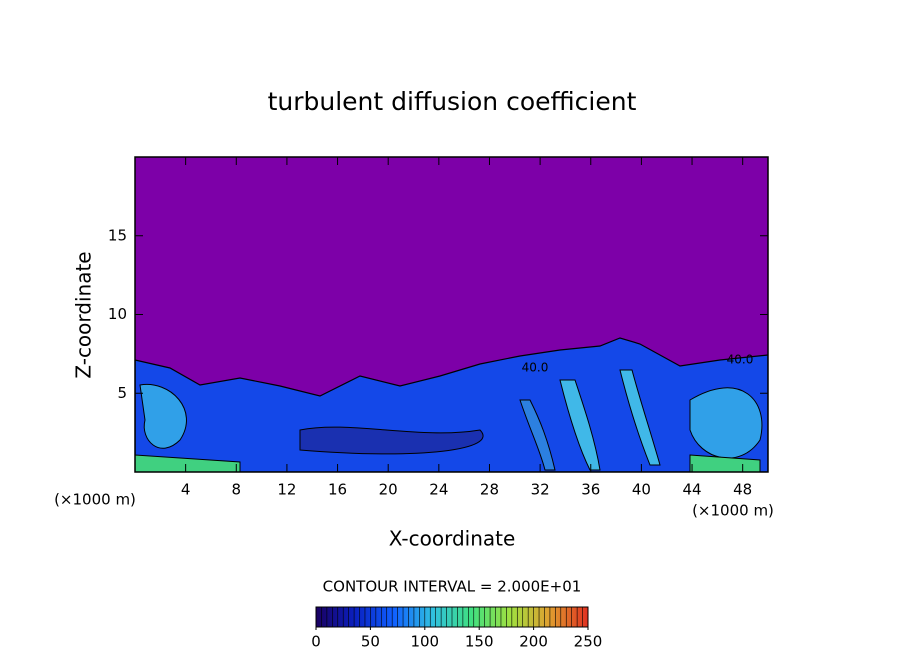 Image resolution: width=904 pixels, height=654 pixels. I want to click on x-tick-label: 24, so click(438, 490).